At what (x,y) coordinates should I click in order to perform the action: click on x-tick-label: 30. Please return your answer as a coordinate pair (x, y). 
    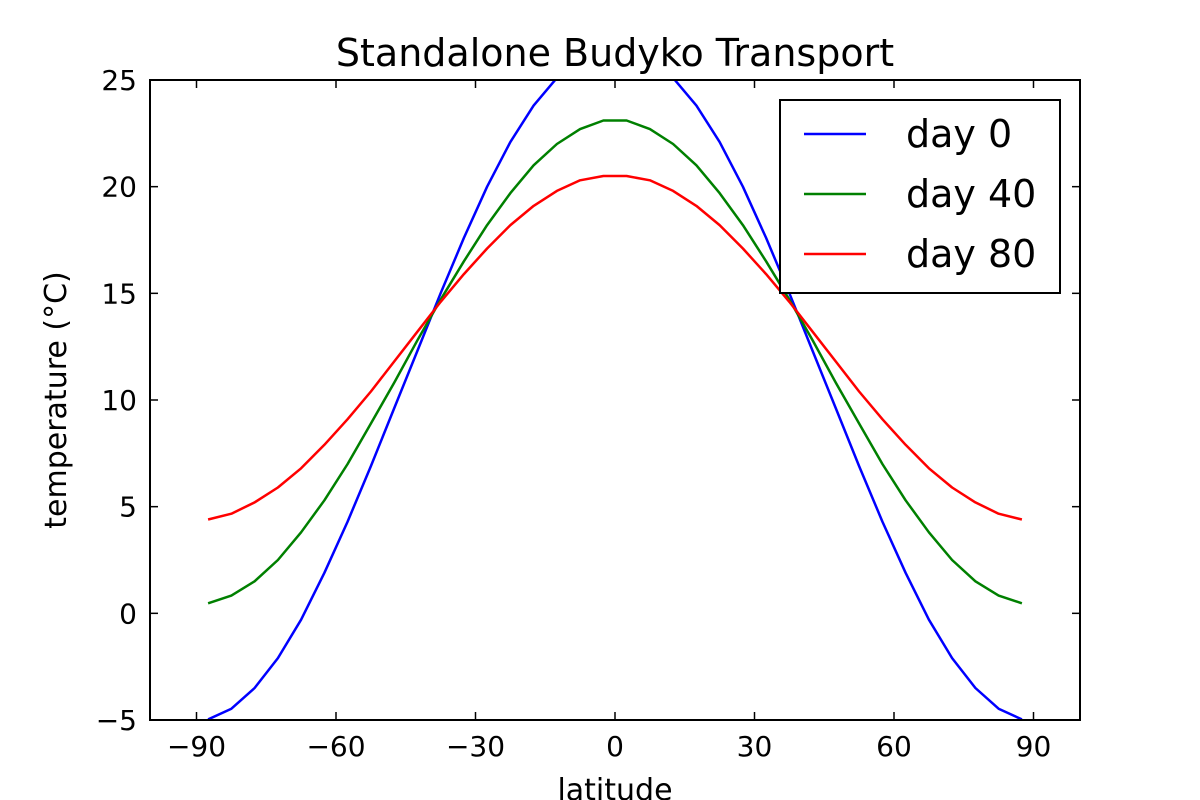
    Looking at the image, I should click on (755, 746).